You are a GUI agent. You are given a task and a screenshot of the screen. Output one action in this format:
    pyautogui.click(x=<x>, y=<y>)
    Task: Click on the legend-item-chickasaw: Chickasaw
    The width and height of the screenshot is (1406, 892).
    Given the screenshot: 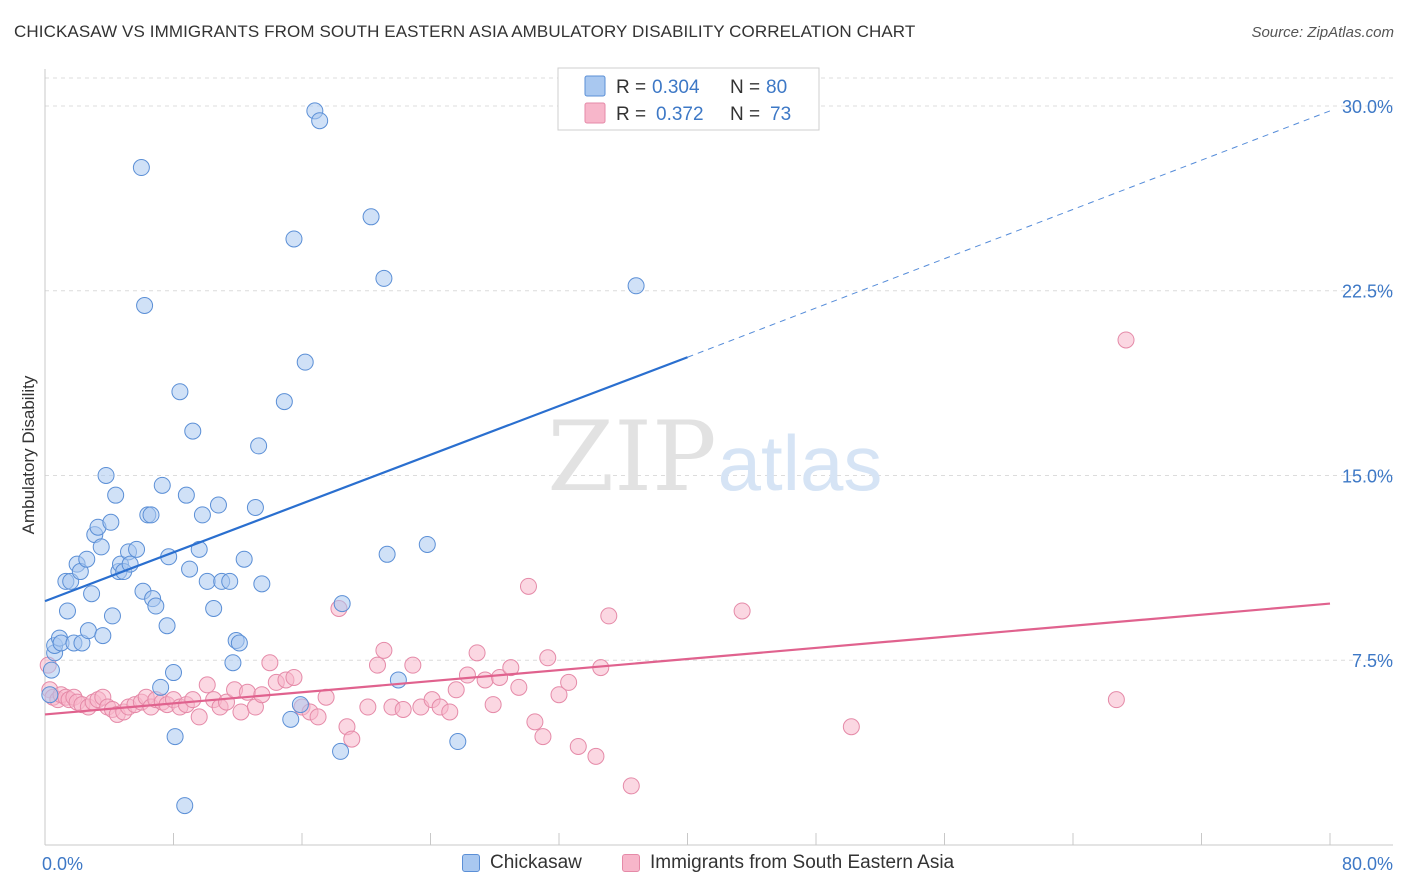 What is the action you would take?
    pyautogui.click(x=522, y=863)
    